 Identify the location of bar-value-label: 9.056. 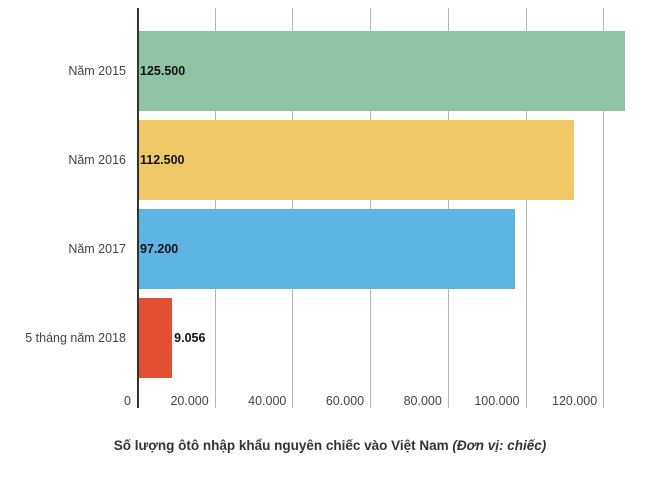
(190, 338).